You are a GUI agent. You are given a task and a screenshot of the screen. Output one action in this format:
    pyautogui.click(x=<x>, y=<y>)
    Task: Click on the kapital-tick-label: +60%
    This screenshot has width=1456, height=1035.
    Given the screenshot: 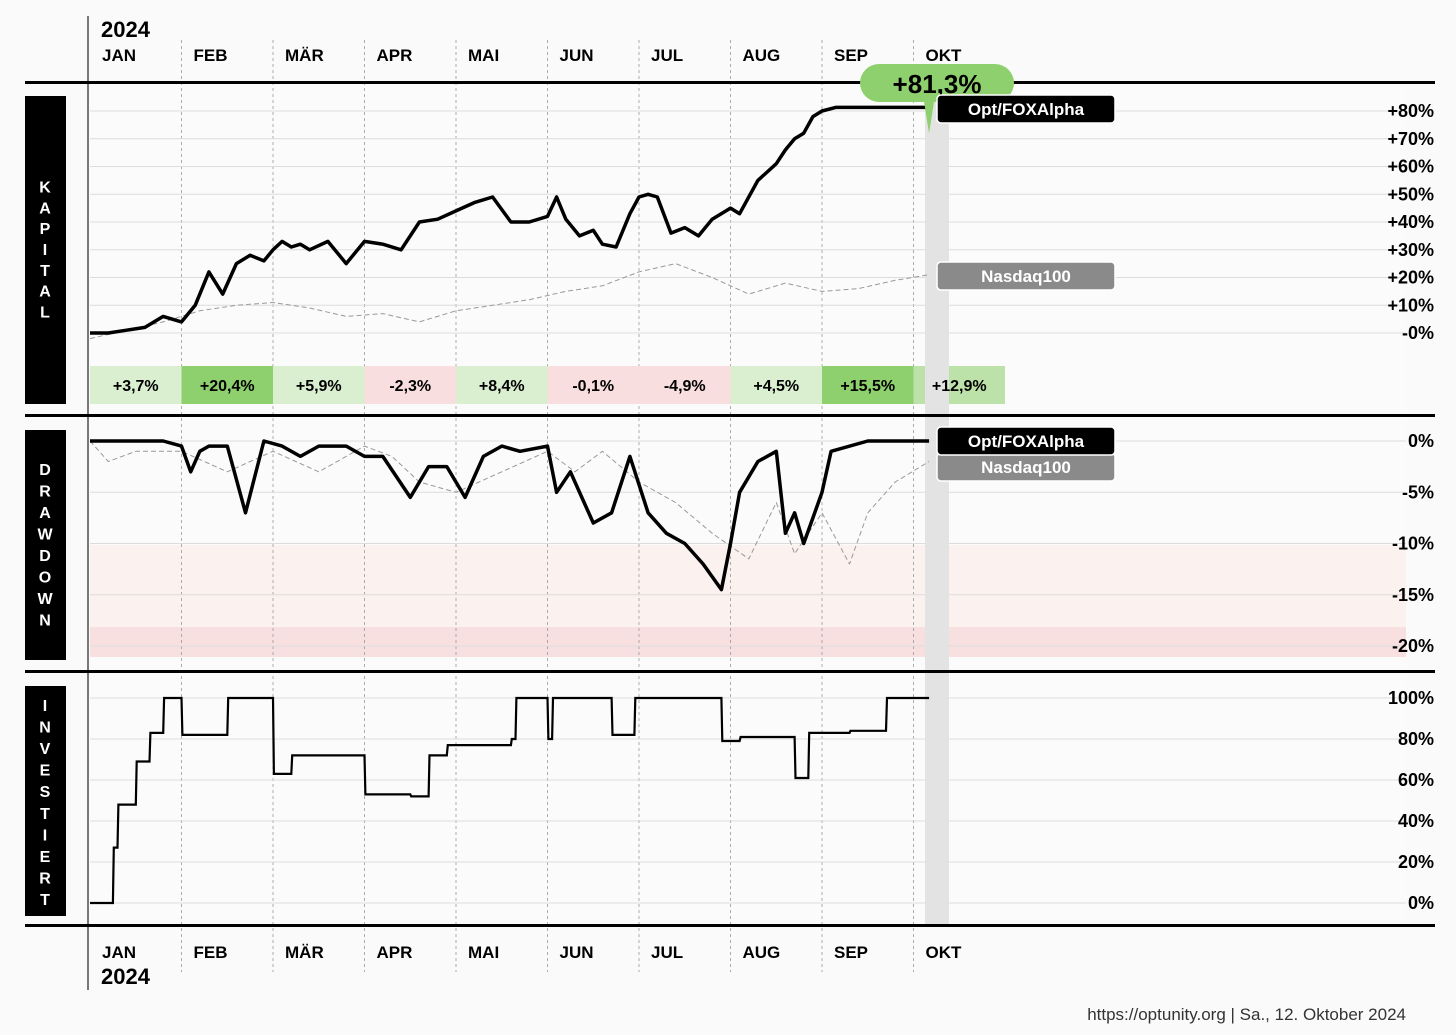 What is the action you would take?
    pyautogui.click(x=1410, y=167)
    